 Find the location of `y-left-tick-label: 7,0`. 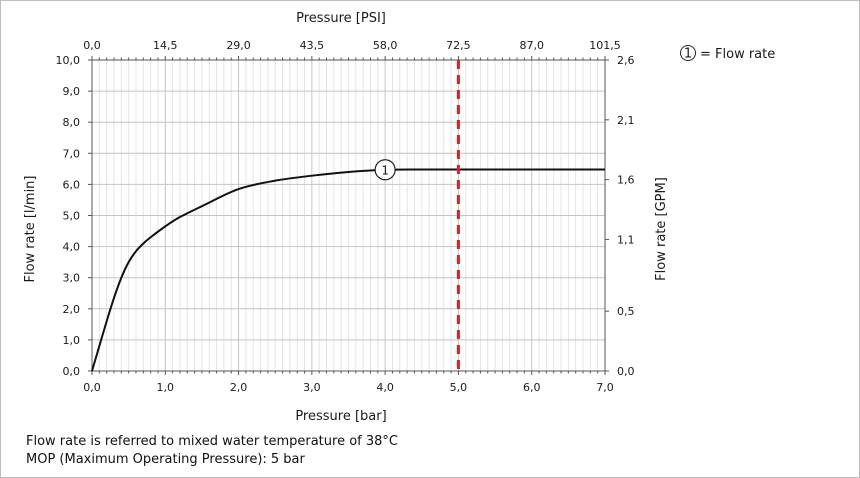

y-left-tick-label: 7,0 is located at coordinates (72, 153).